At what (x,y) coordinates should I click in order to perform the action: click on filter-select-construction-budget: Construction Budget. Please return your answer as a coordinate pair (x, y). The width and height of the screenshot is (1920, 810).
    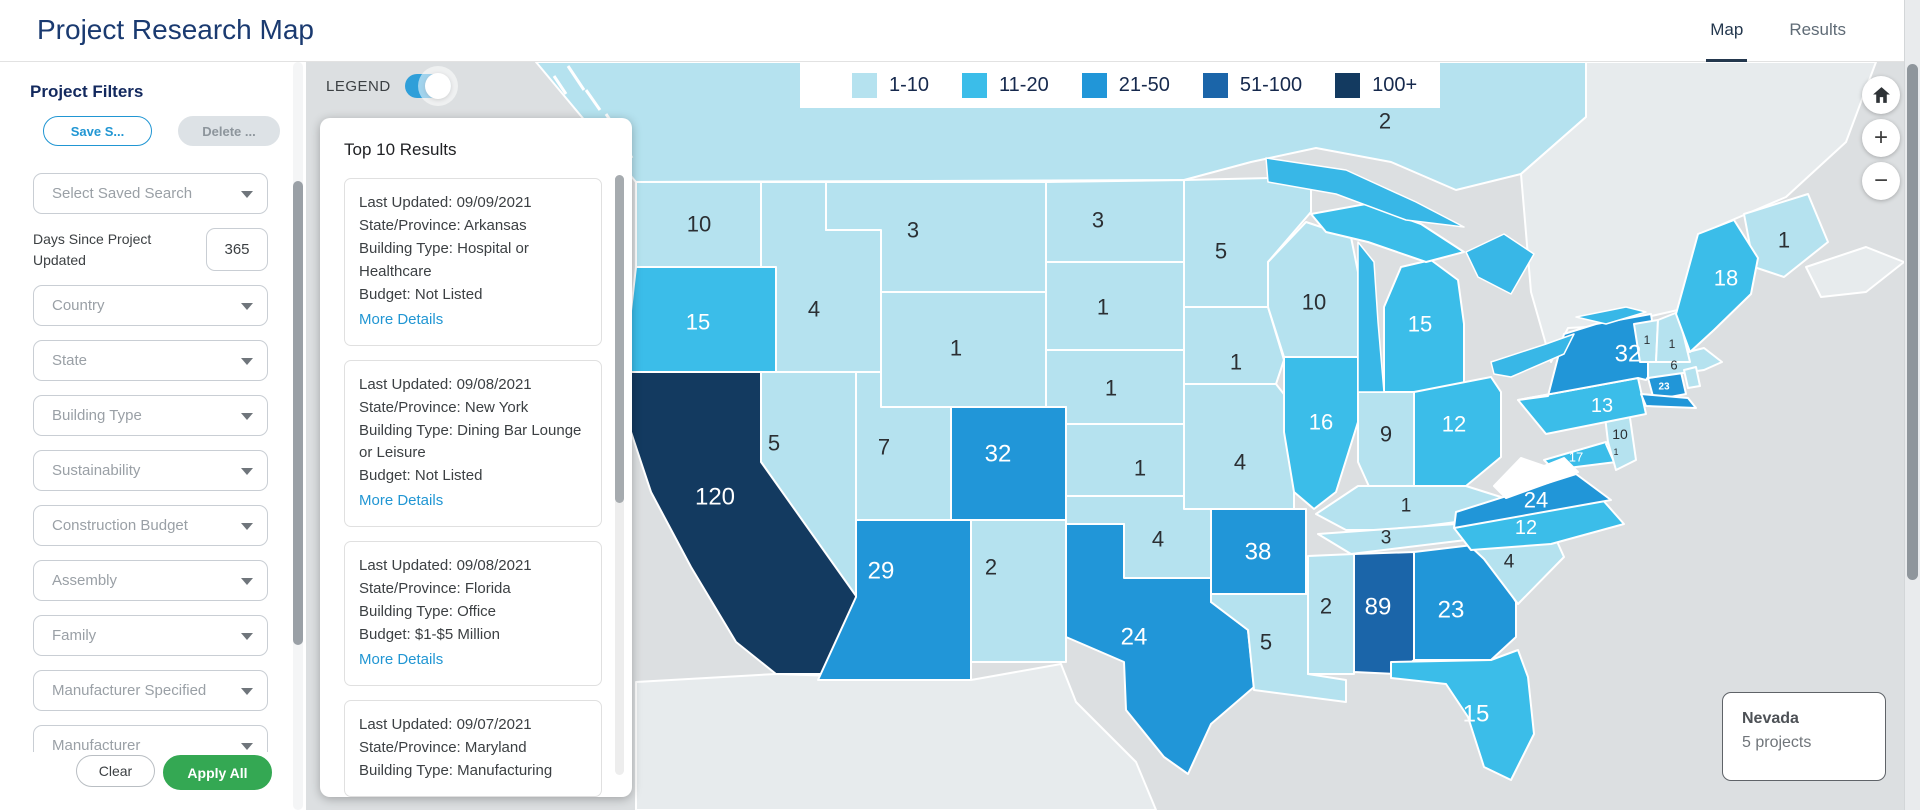
    Looking at the image, I should click on (150, 525).